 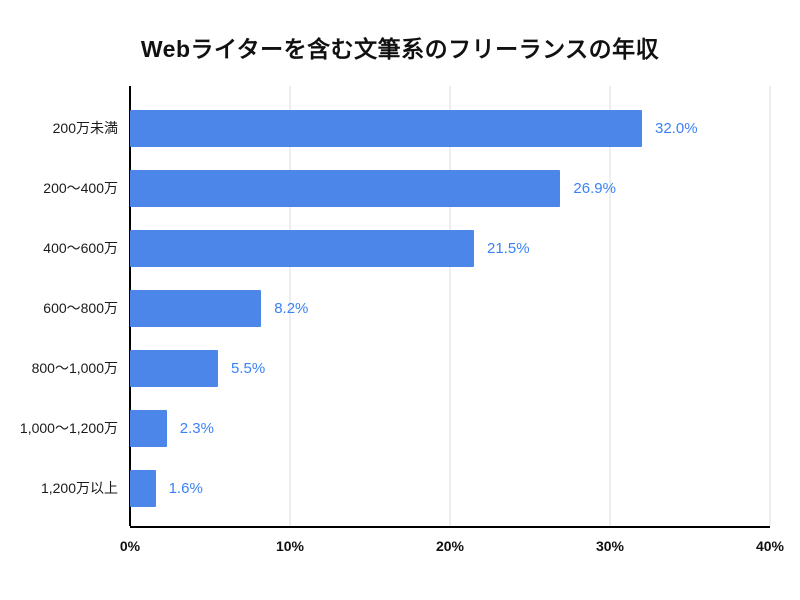 What do you see at coordinates (80, 188) in the screenshot?
I see `category-label: 200〜400万` at bounding box center [80, 188].